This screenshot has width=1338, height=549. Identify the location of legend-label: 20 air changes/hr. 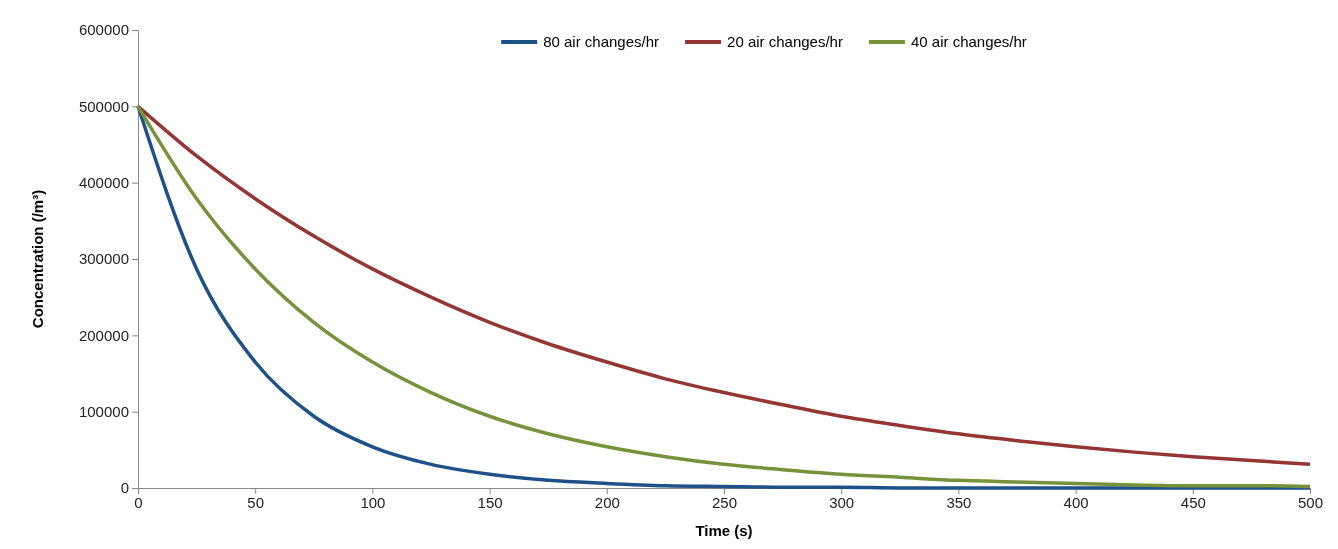
(785, 41).